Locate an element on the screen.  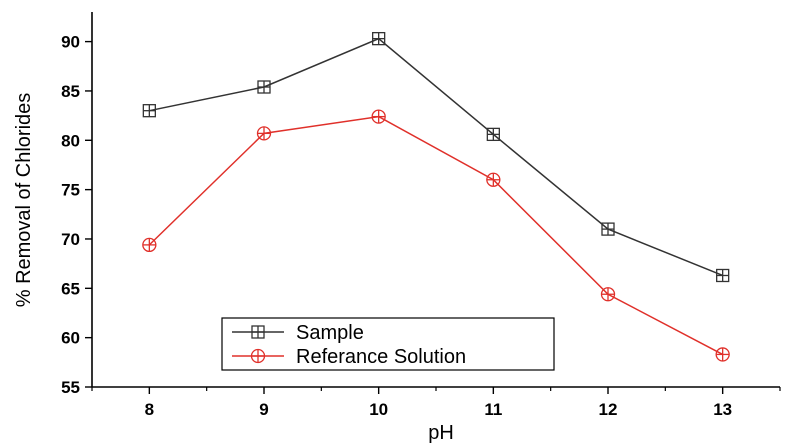
x-tick-label: 12 is located at coordinates (608, 409).